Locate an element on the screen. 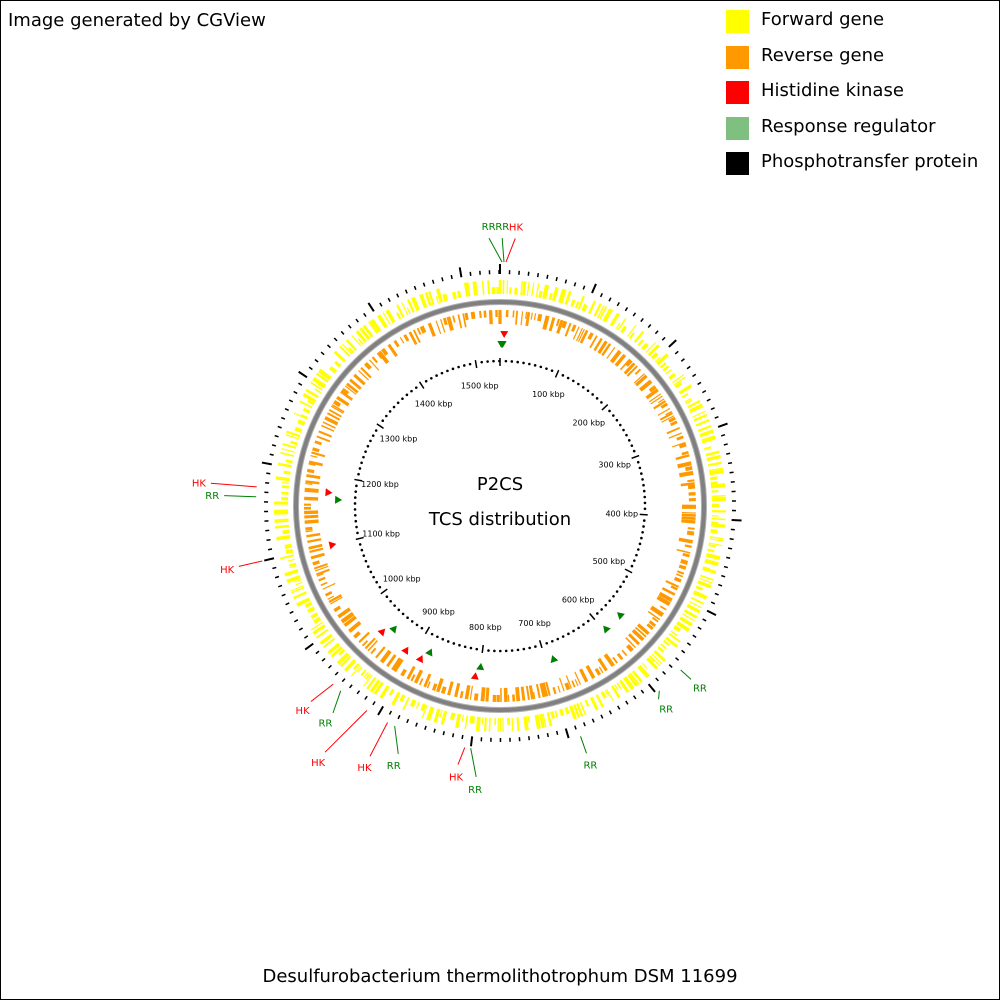  ruler-label: 300 kbp is located at coordinates (614, 464).